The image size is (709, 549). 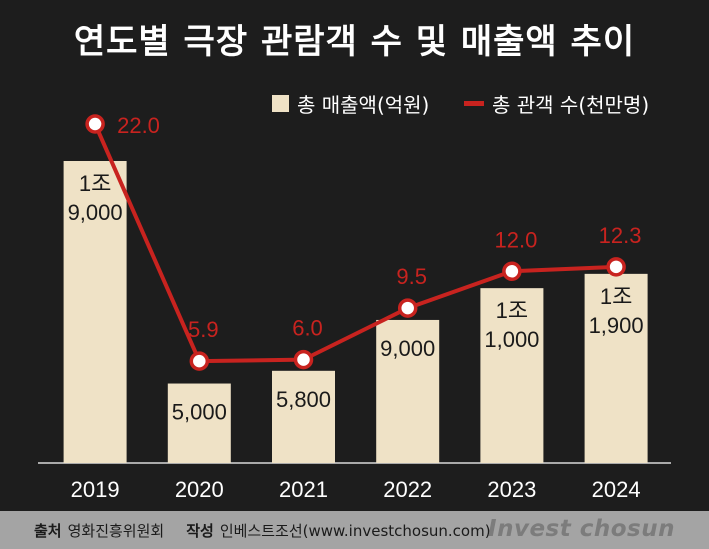 I want to click on bar-label-2024-0: 1조, so click(x=616, y=296).